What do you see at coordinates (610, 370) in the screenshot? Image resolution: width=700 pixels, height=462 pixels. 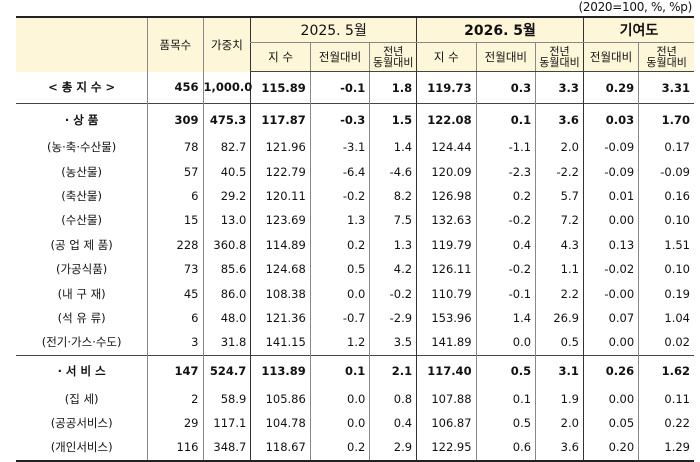 I see `contribution-mom: 0.26` at bounding box center [610, 370].